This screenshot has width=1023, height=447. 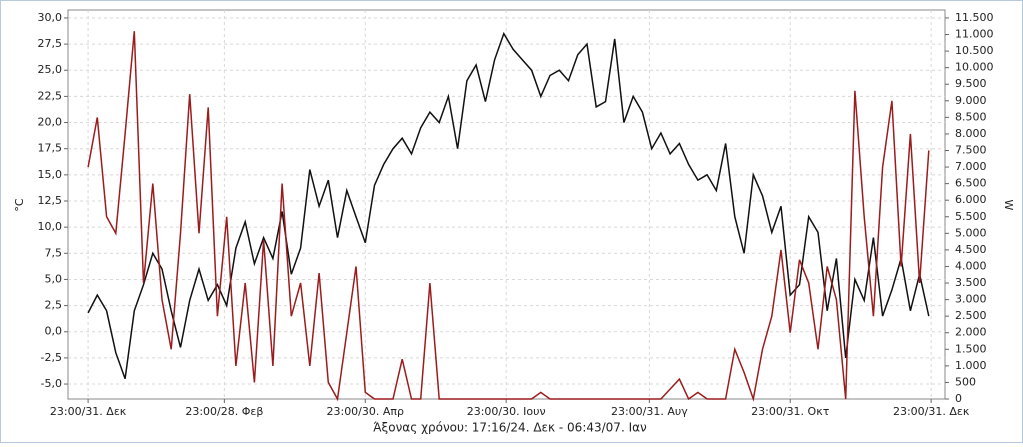 What do you see at coordinates (19, 205) in the screenshot?
I see `y-axis-label: °C` at bounding box center [19, 205].